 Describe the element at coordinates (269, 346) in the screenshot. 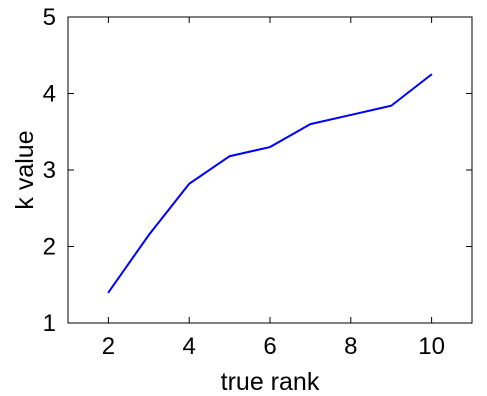

I see `x-tick-label: 6` at that location.